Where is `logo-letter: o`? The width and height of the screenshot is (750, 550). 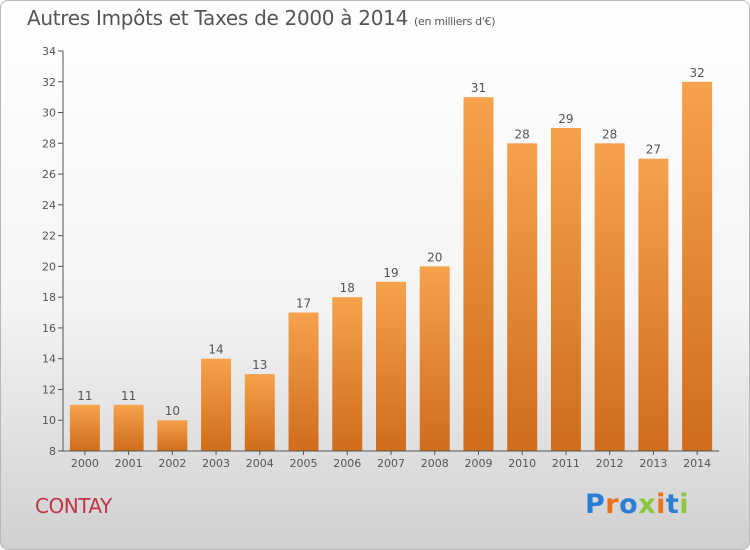 logo-letter: o is located at coordinates (629, 504).